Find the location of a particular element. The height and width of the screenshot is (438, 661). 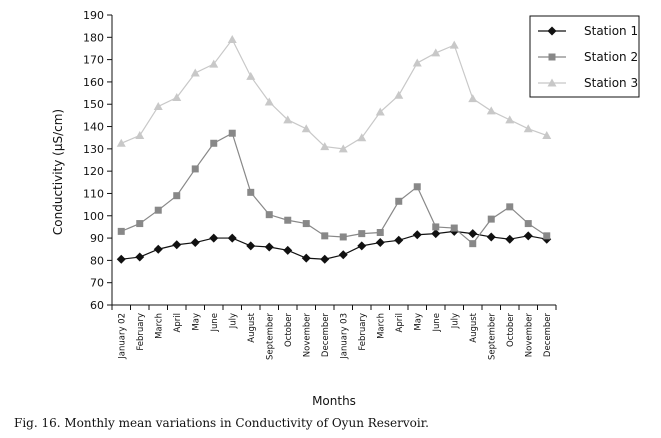

x-tick-label: July is located at coordinates (455, 321).